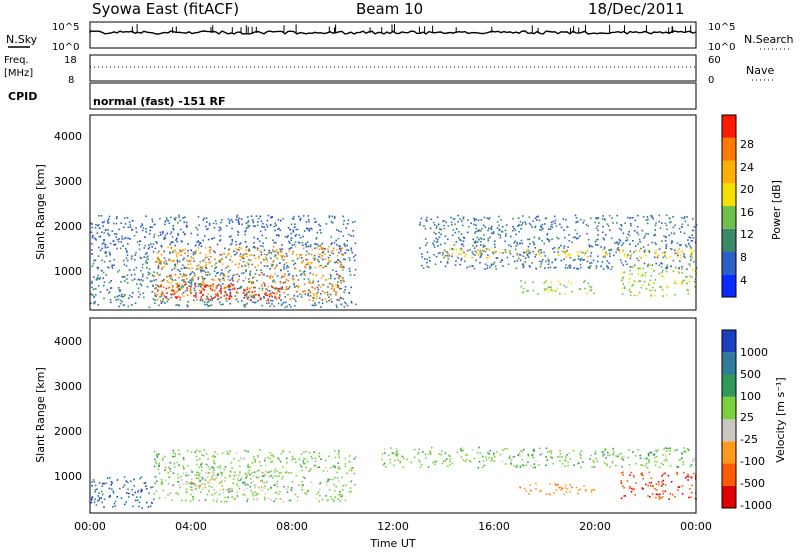 This screenshot has width=800, height=554. Describe the element at coordinates (729, 172) in the screenshot. I see `colorbar-swatch` at that location.